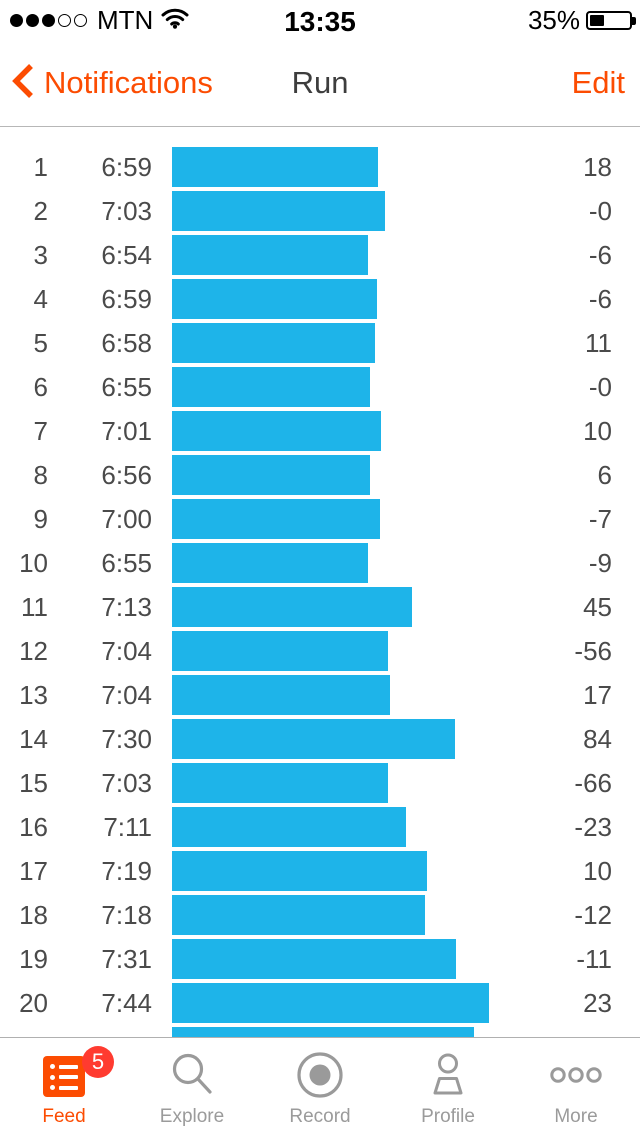 The image size is (640, 1136). I want to click on tab-explore-label: Explore, so click(192, 1116).